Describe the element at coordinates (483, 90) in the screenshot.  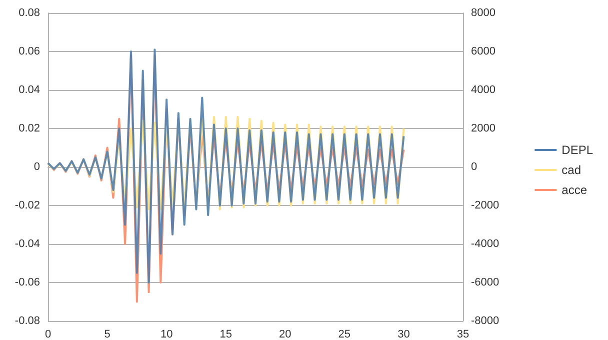
I see `y2-tick-label: 4000` at that location.